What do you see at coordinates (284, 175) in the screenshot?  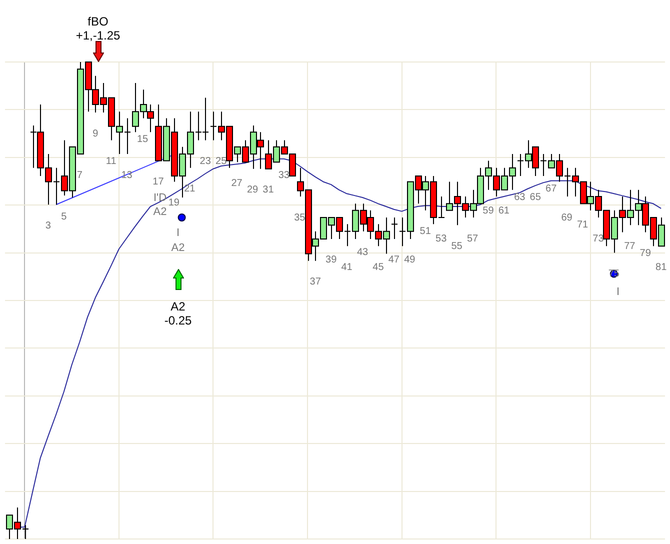 I see `x-tick-label: 33` at bounding box center [284, 175].